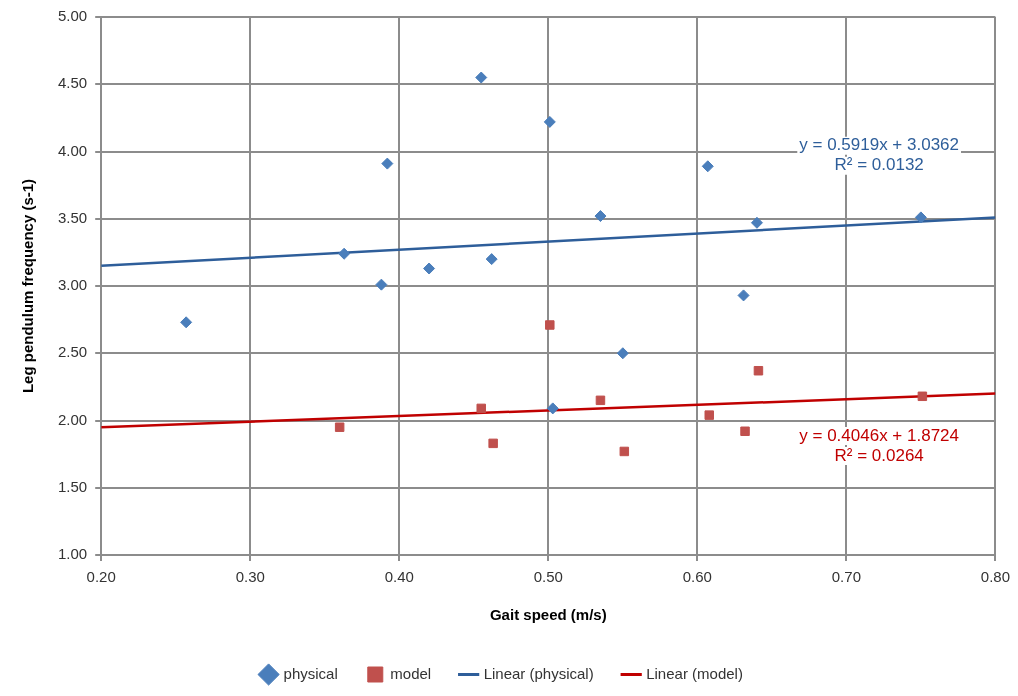 The image size is (1018, 696). Describe the element at coordinates (72, 83) in the screenshot. I see `y-tick-label: 4.50` at that location.